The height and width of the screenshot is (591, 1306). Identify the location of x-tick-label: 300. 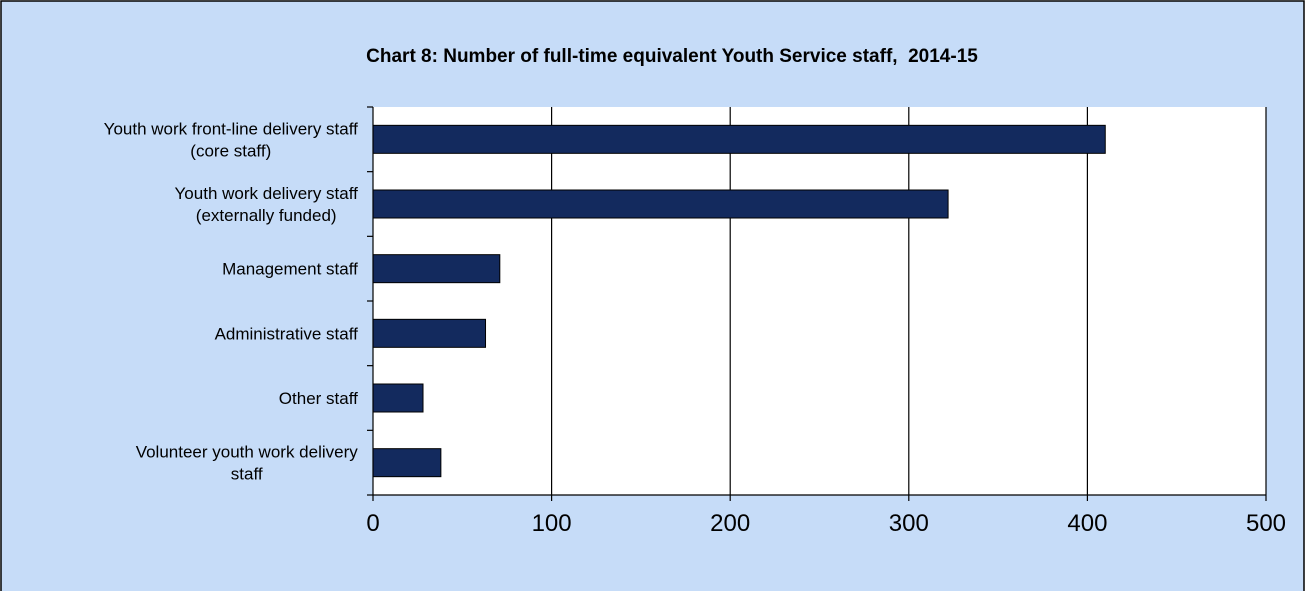
(909, 523).